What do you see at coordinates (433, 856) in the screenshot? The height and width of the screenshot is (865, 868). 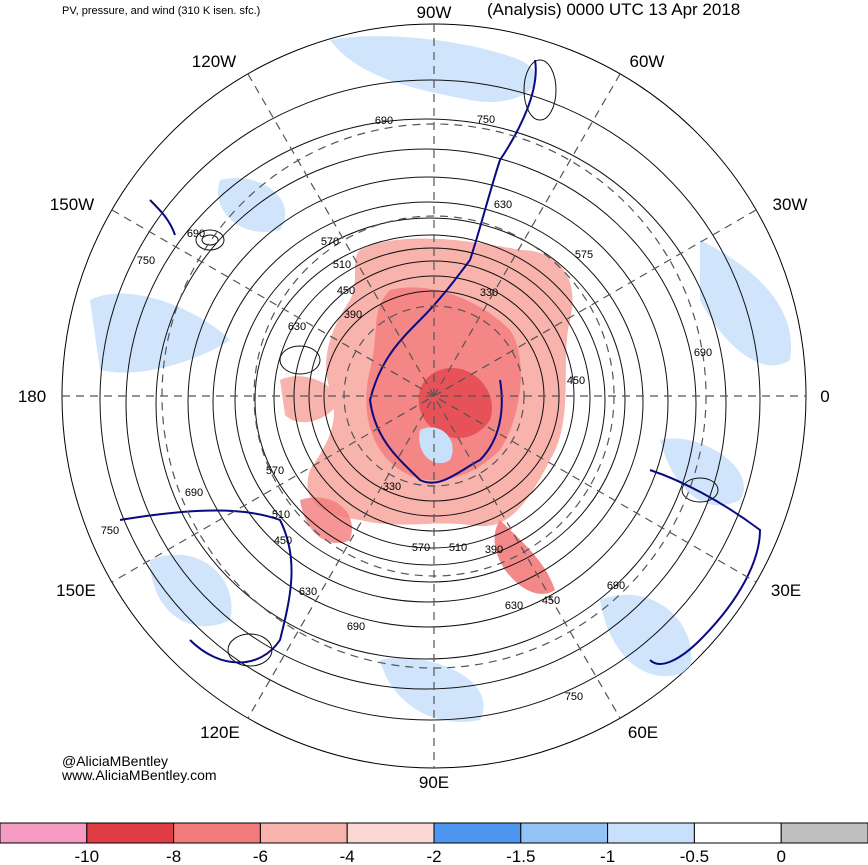 I see `colorbar-tick-label: -2` at bounding box center [433, 856].